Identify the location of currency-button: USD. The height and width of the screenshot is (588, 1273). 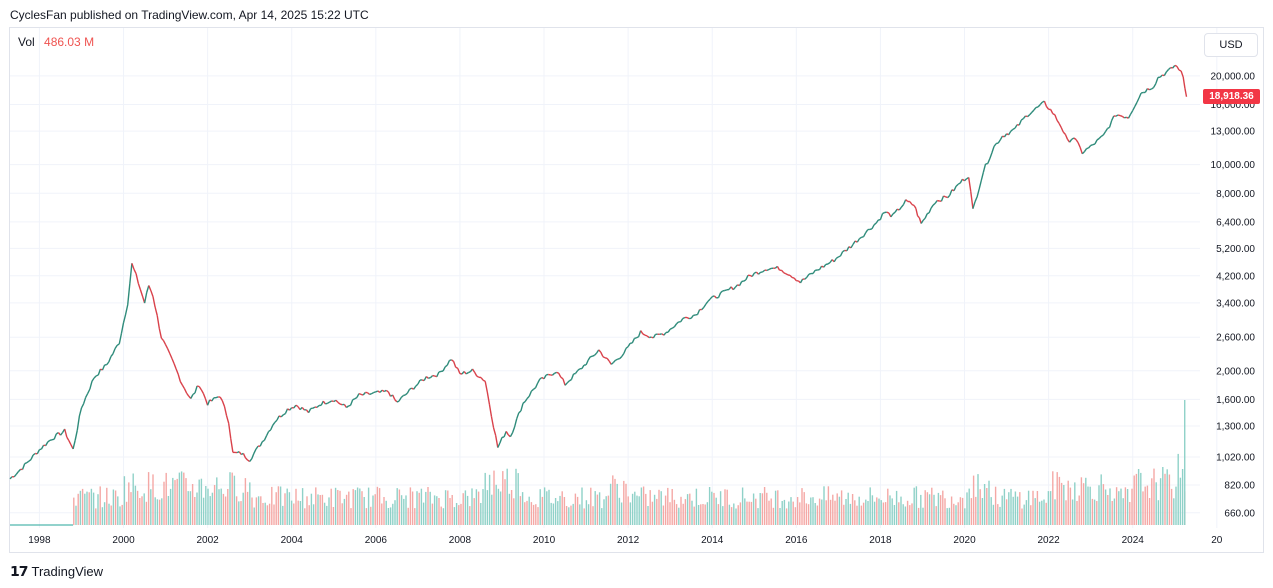
(1231, 45).